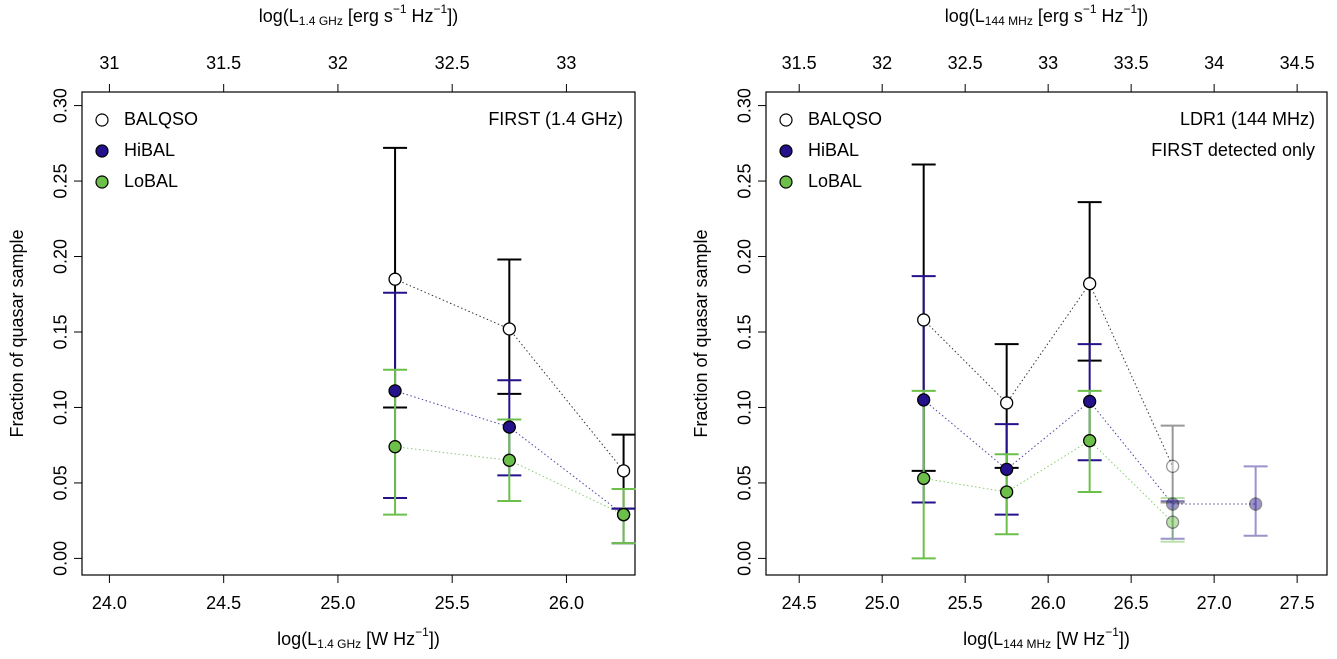 This screenshot has width=1337, height=659. Describe the element at coordinates (1131, 603) in the screenshot. I see `x-tick-label: 26.5` at that location.